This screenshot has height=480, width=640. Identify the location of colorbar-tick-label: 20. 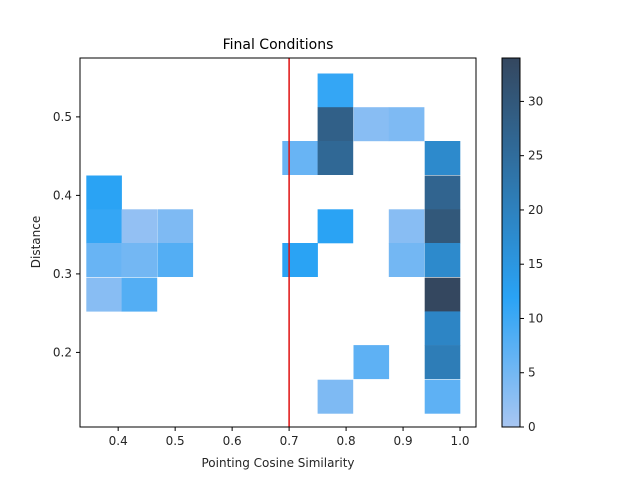
(535, 210).